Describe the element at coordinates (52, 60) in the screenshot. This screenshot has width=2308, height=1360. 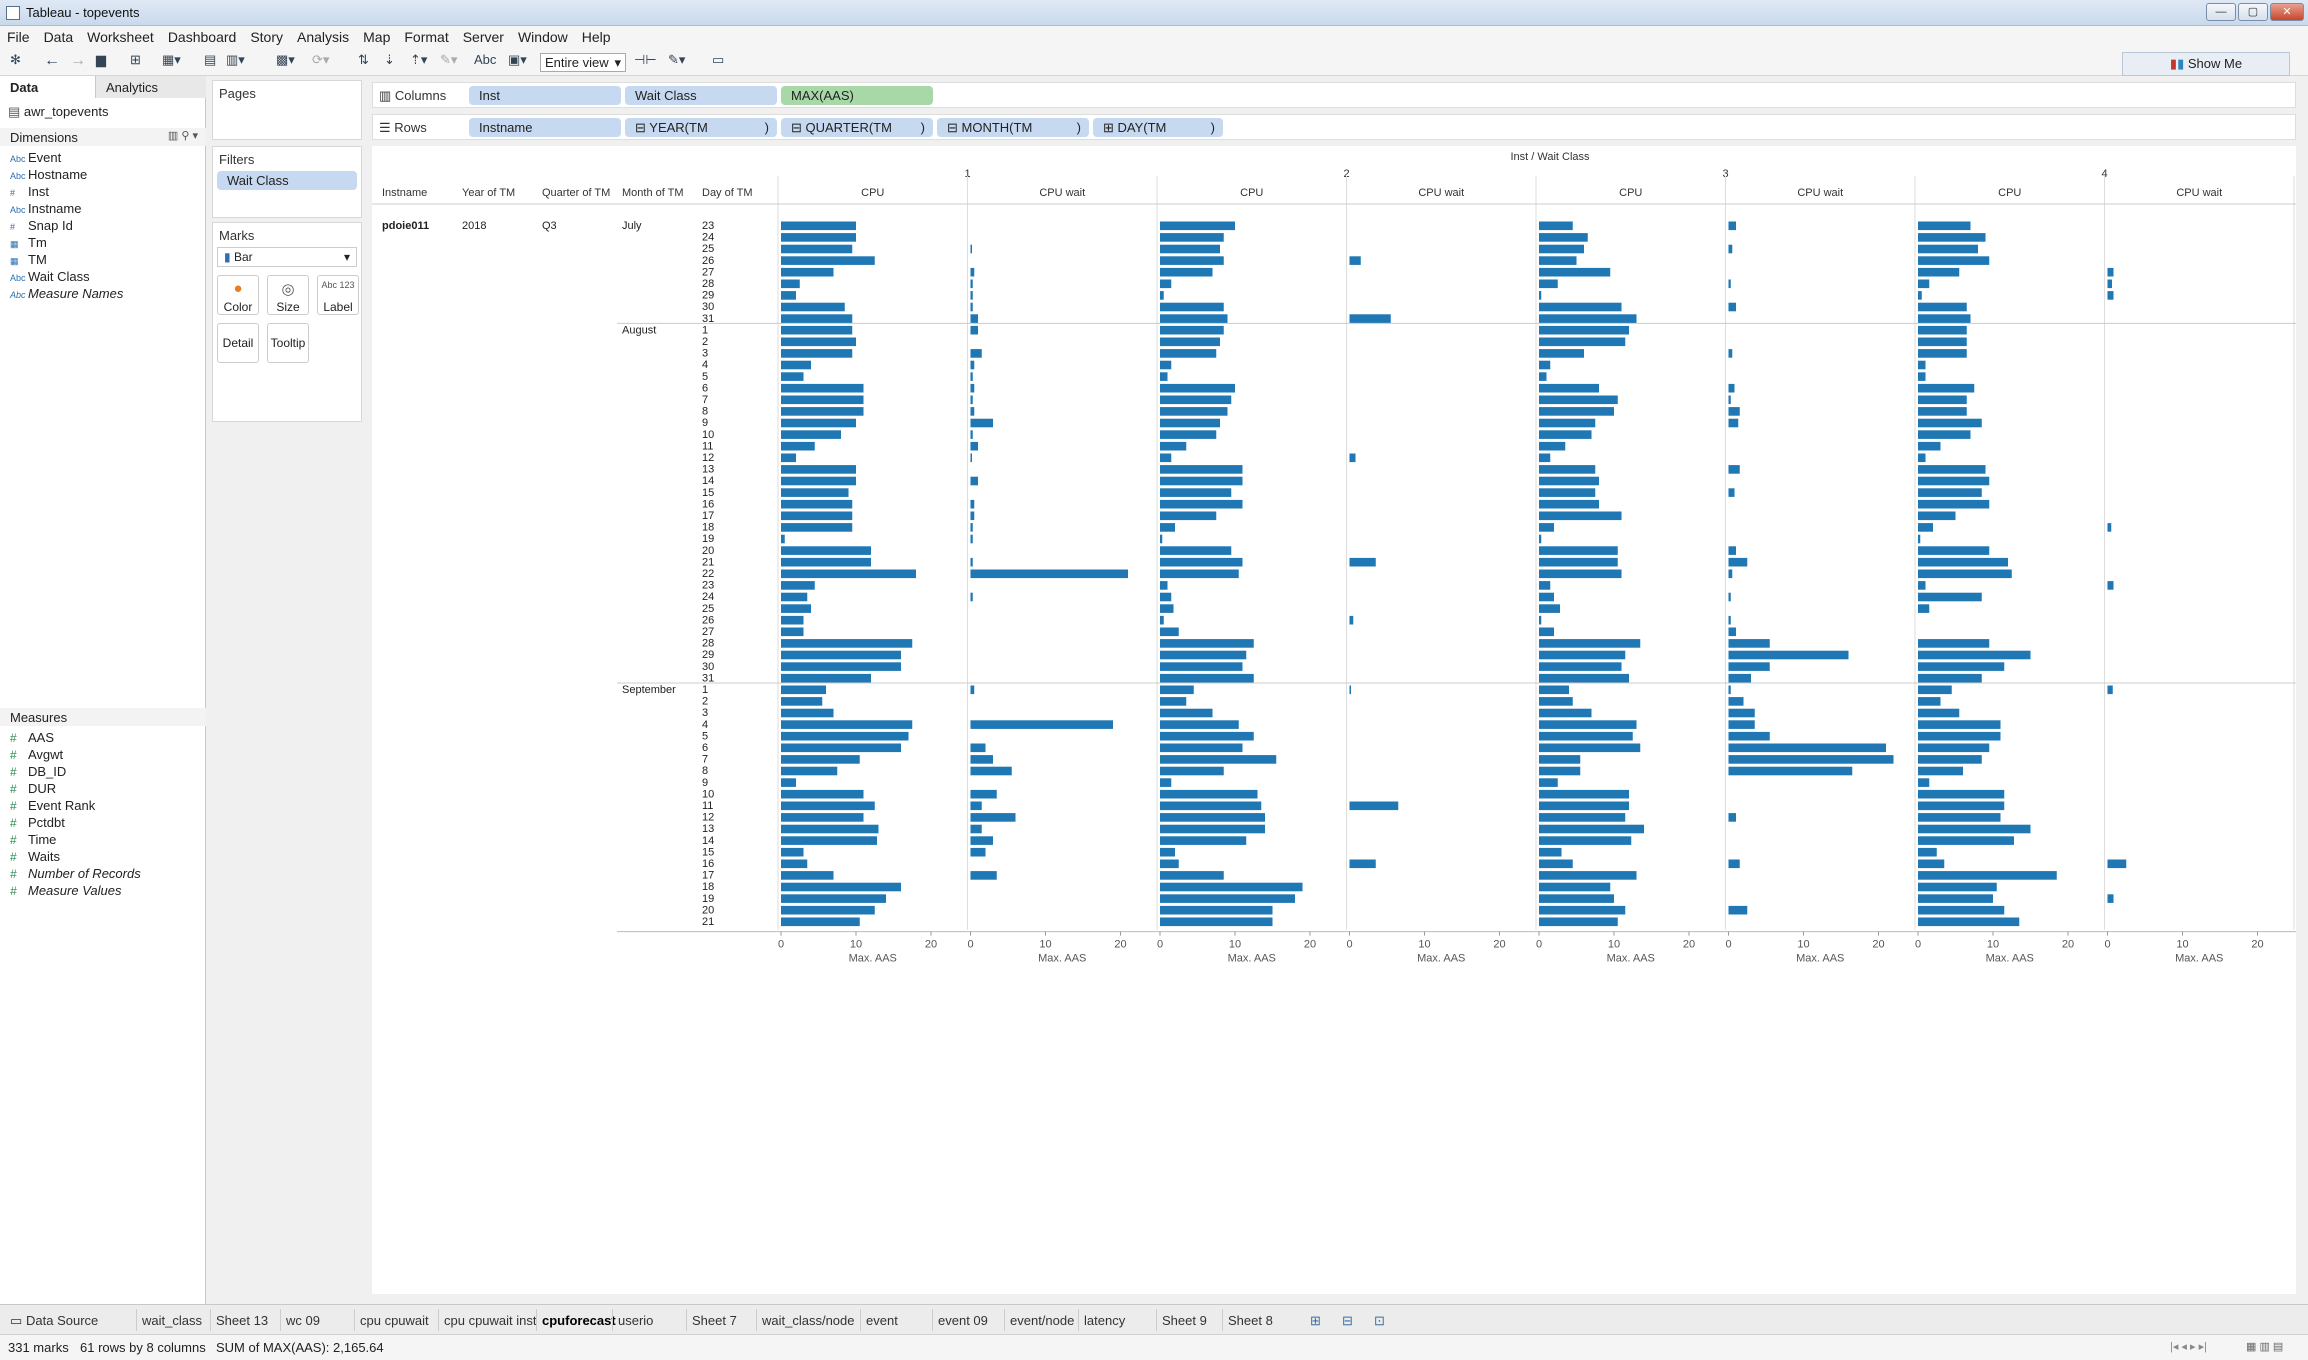
I see `undo-icon: ←` at that location.